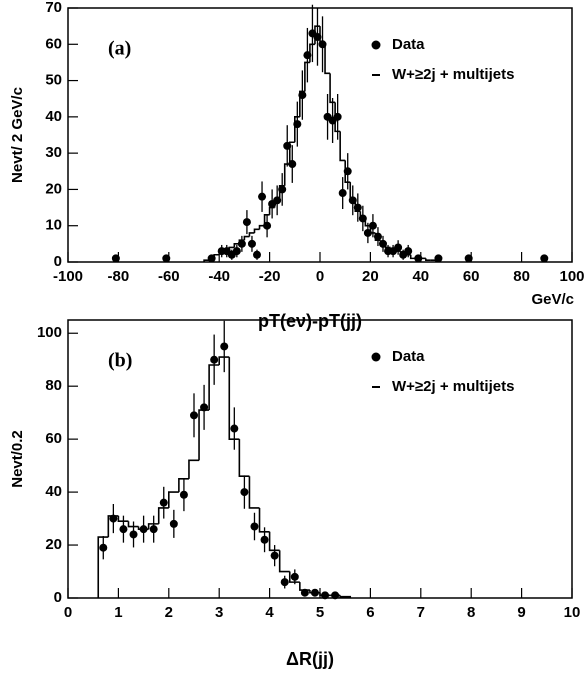  What do you see at coordinates (17, 135) in the screenshot?
I see `y-axis-label: Nevt/ 2 GeV/c` at bounding box center [17, 135].